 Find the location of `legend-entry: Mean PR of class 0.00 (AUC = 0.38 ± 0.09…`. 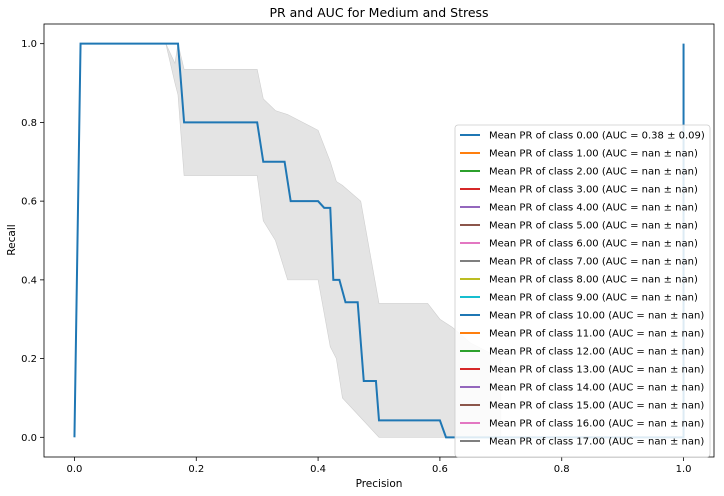

legend-entry: Mean PR of class 0.00 (AUC = 0.38 ± 0.09… is located at coordinates (597, 136).